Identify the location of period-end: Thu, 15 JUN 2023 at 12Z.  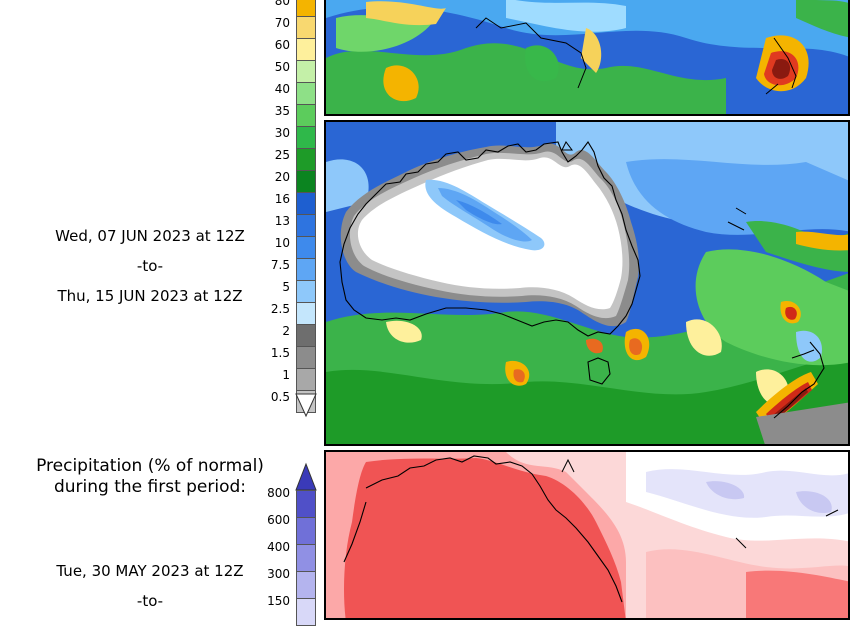
(150, 296).